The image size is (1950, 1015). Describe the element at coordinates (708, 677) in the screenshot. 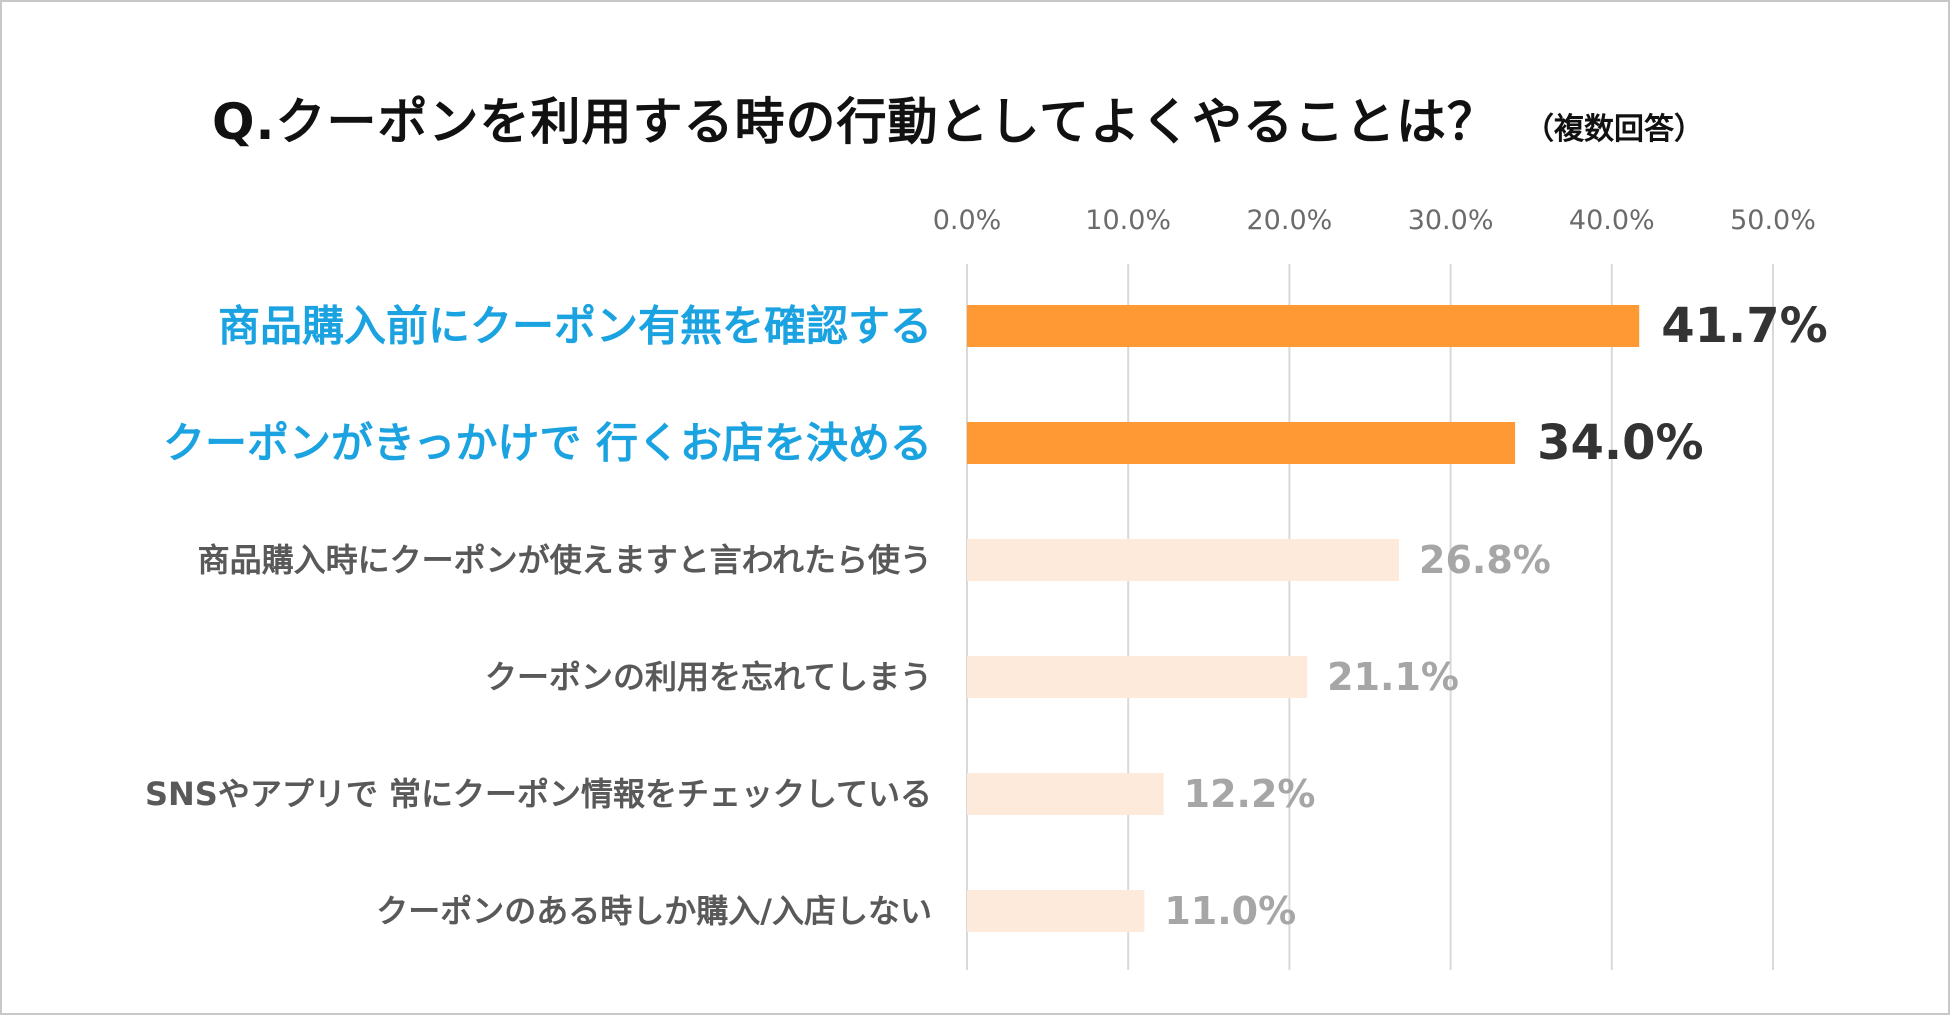

I see `category-label: クーポンの利用を忘れてしまう` at that location.